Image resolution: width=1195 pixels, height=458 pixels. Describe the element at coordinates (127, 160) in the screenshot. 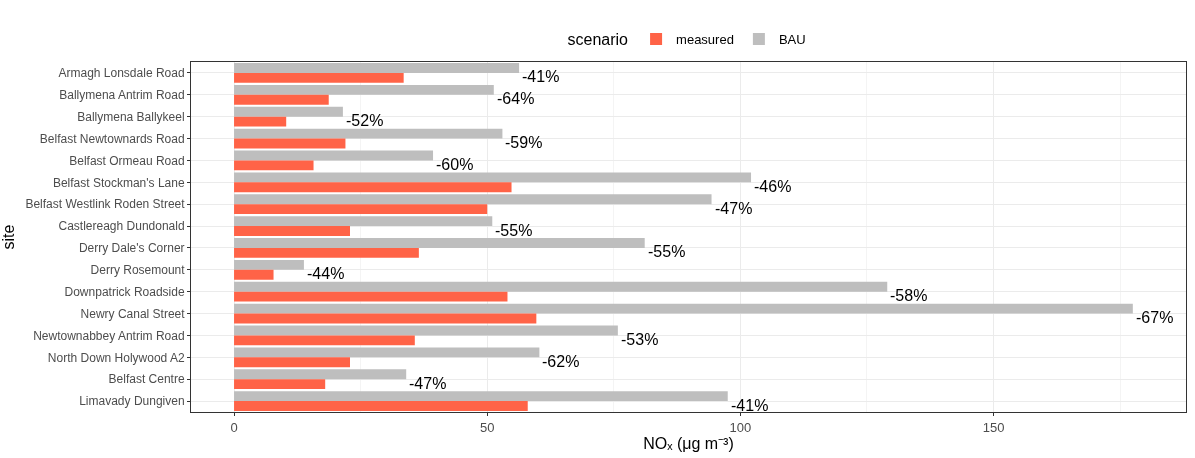

I see `y-tick-label: Belfast Ormeau Road` at that location.